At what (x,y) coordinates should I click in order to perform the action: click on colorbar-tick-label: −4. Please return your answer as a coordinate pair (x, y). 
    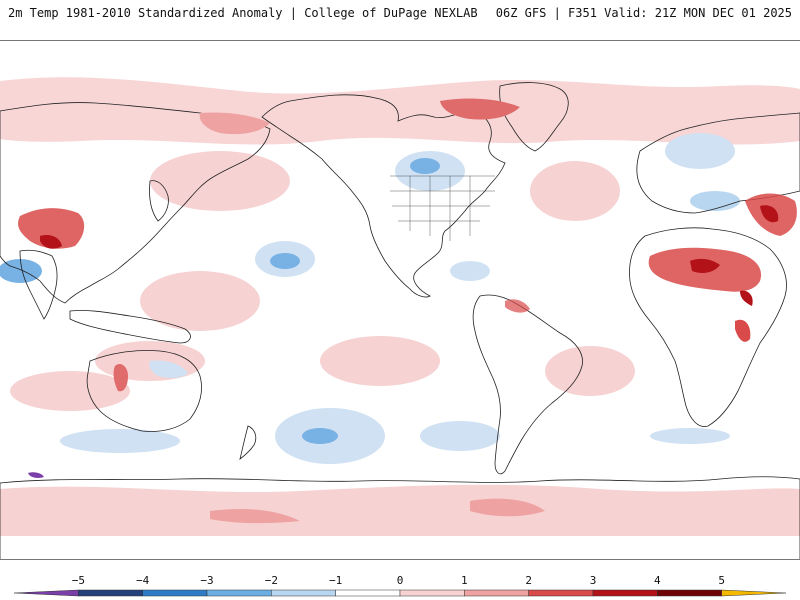
    Looking at the image, I should click on (143, 580).